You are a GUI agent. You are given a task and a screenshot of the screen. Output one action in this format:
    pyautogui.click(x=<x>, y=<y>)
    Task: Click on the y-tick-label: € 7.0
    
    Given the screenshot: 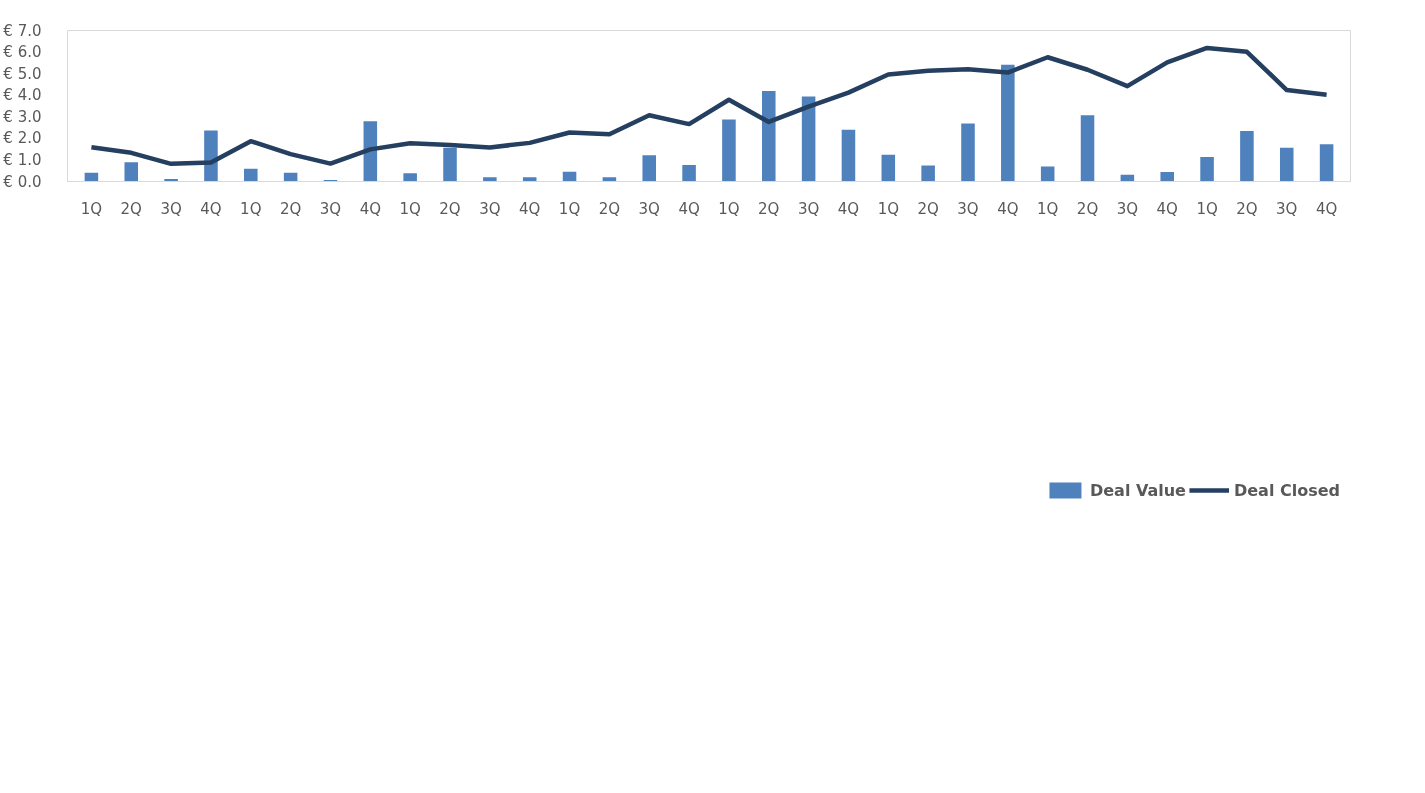 What is the action you would take?
    pyautogui.click(x=22, y=30)
    